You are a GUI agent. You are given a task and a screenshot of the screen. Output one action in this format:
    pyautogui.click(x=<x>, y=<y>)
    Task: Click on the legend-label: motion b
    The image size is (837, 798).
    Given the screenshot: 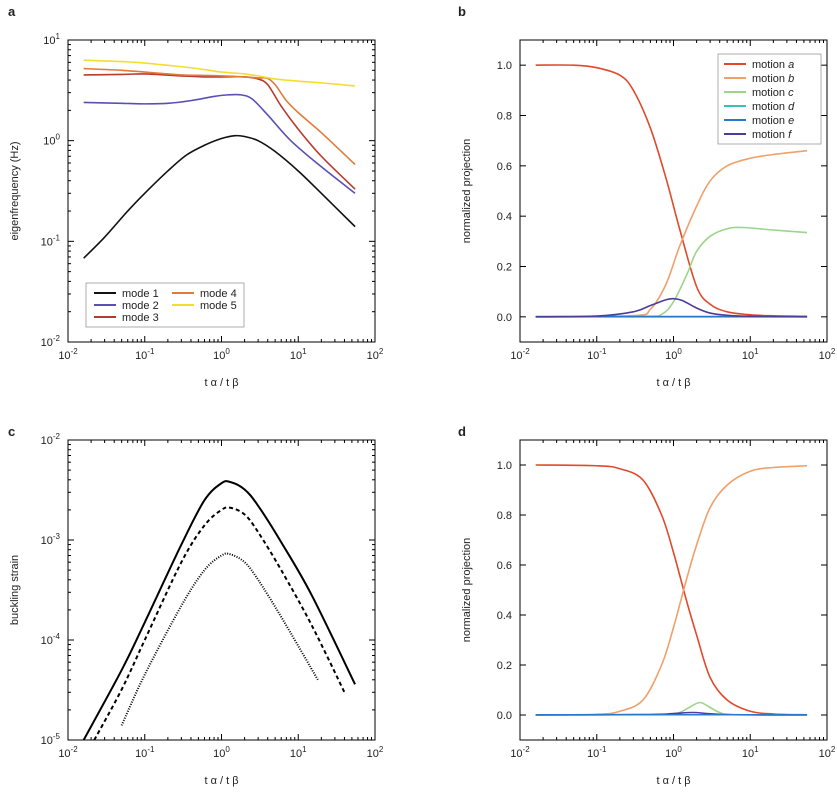 What is the action you would take?
    pyautogui.click(x=773, y=79)
    